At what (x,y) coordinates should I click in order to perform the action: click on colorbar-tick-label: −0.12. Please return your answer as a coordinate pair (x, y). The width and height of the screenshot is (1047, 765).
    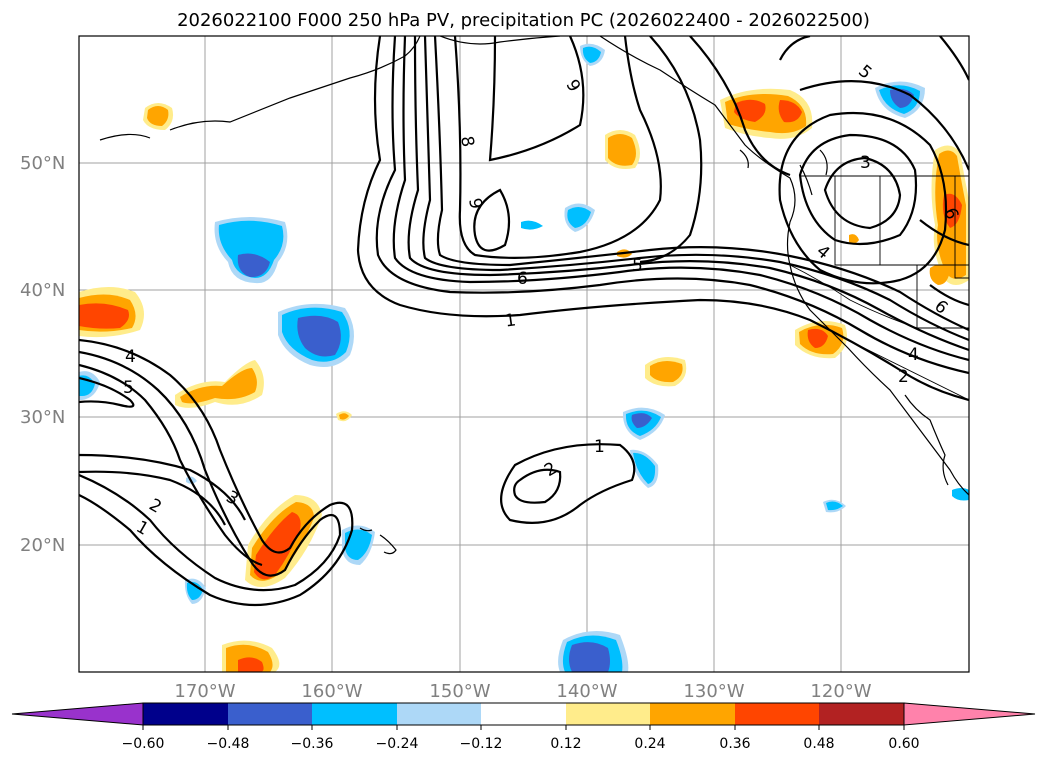
    Looking at the image, I should click on (481, 744).